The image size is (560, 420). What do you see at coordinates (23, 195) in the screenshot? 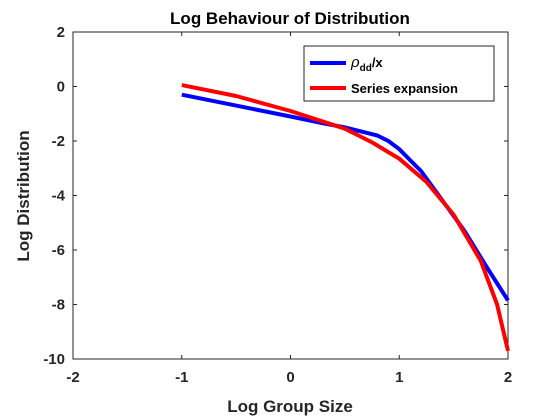
I see `y-axis-label: Log Distribution` at bounding box center [23, 195].